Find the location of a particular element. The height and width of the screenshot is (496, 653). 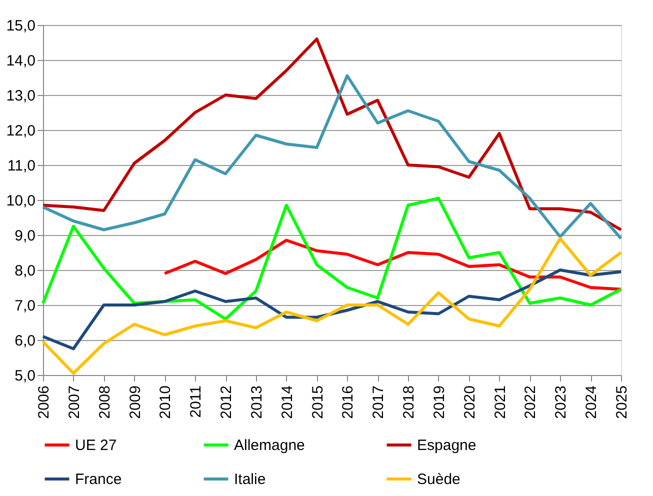

legend-label: Espagne is located at coordinates (446, 445).